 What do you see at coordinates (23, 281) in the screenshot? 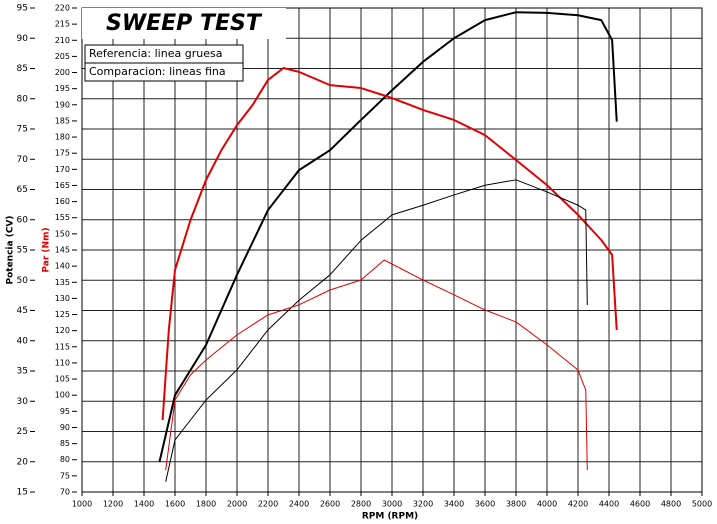
I see `y-tick-label: 50` at bounding box center [23, 281].